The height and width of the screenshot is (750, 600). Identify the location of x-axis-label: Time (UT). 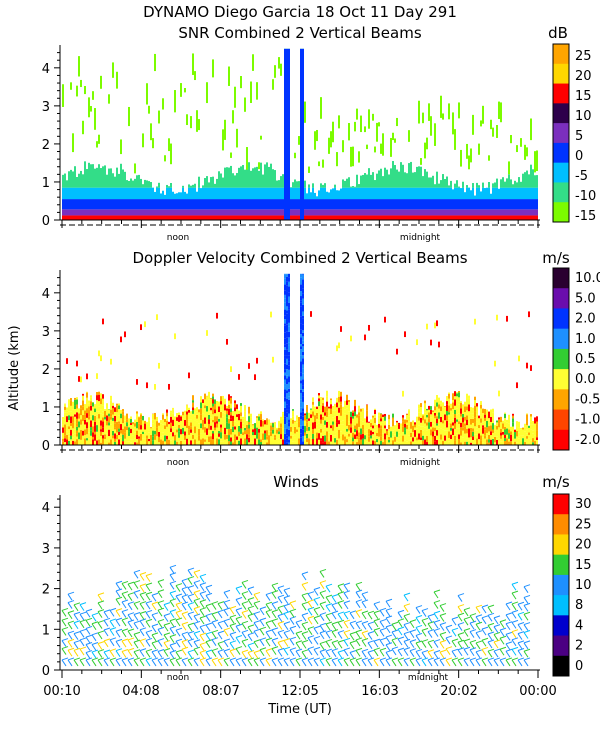
(299, 709).